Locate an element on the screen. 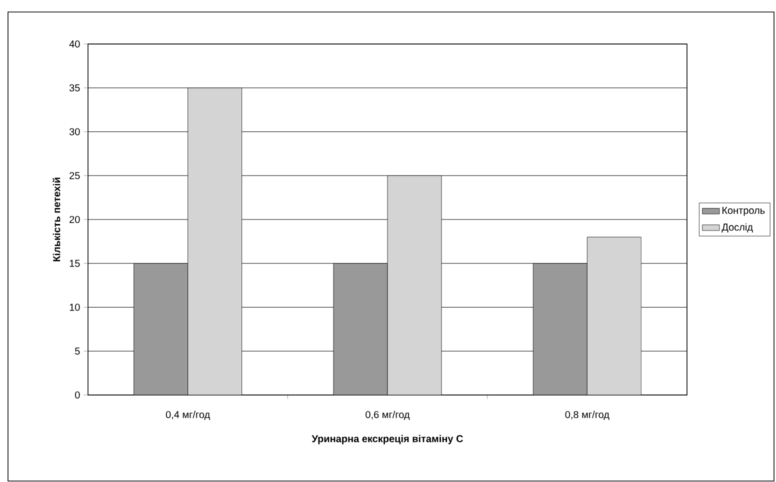 Image resolution: width=776 pixels, height=482 pixels. y-axis-title: Кількість петехій is located at coordinates (56, 220).